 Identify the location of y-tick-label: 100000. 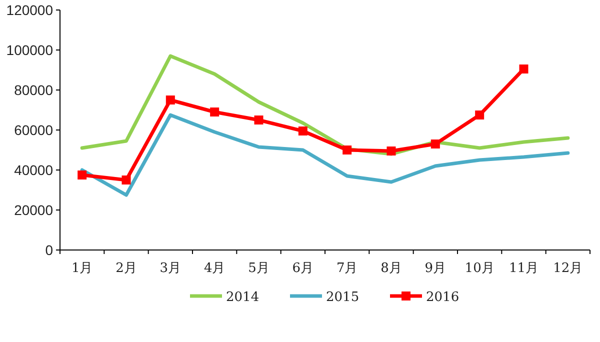
(30, 50).